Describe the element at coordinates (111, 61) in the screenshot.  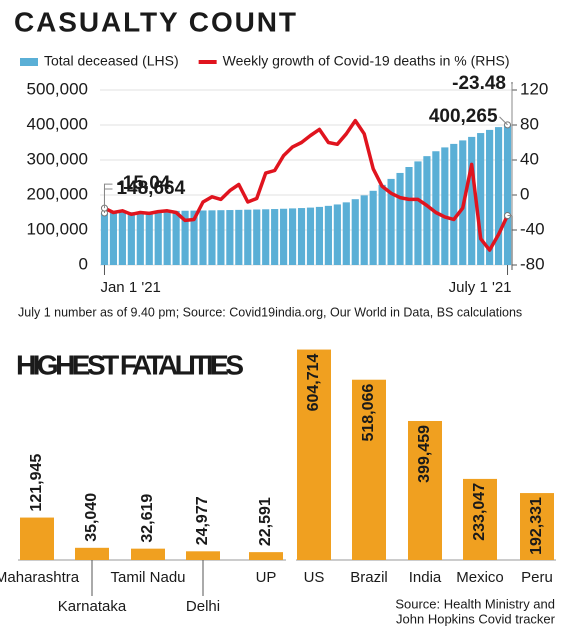
I see `legend-label: Total deceased (LHS)` at that location.